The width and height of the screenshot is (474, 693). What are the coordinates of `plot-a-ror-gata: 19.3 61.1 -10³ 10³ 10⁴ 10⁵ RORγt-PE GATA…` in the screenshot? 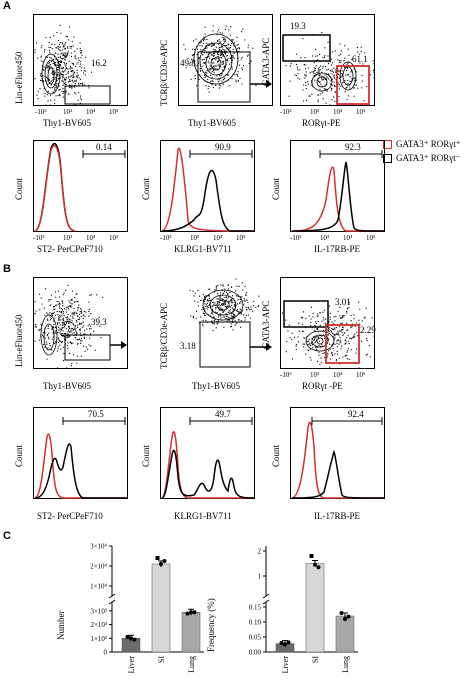 It's located at (318, 71).